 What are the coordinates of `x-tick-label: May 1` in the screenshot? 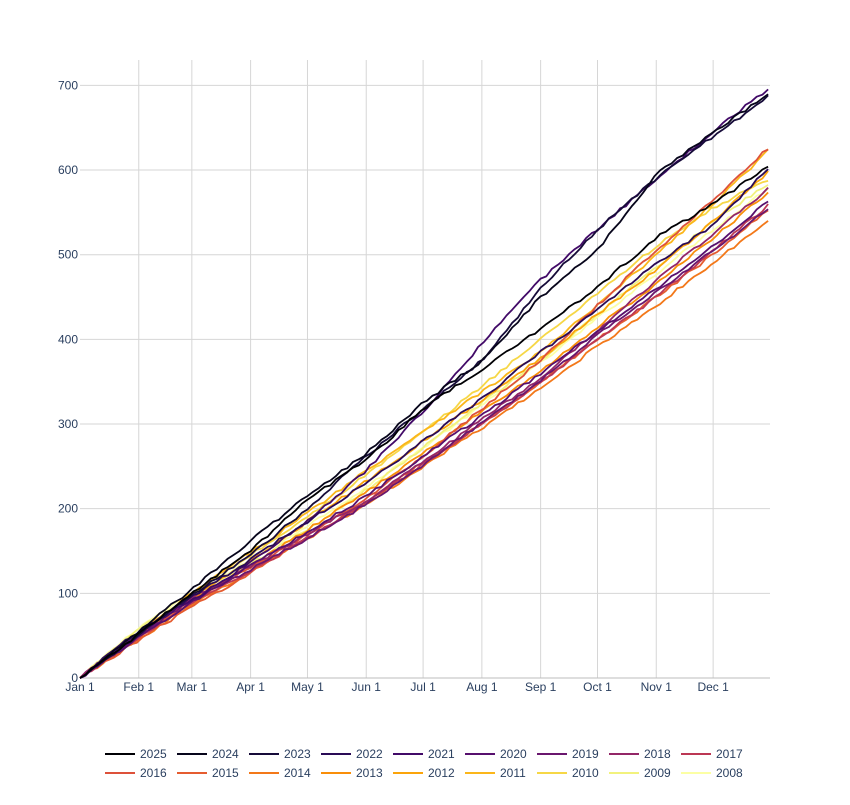 It's located at (307, 687).